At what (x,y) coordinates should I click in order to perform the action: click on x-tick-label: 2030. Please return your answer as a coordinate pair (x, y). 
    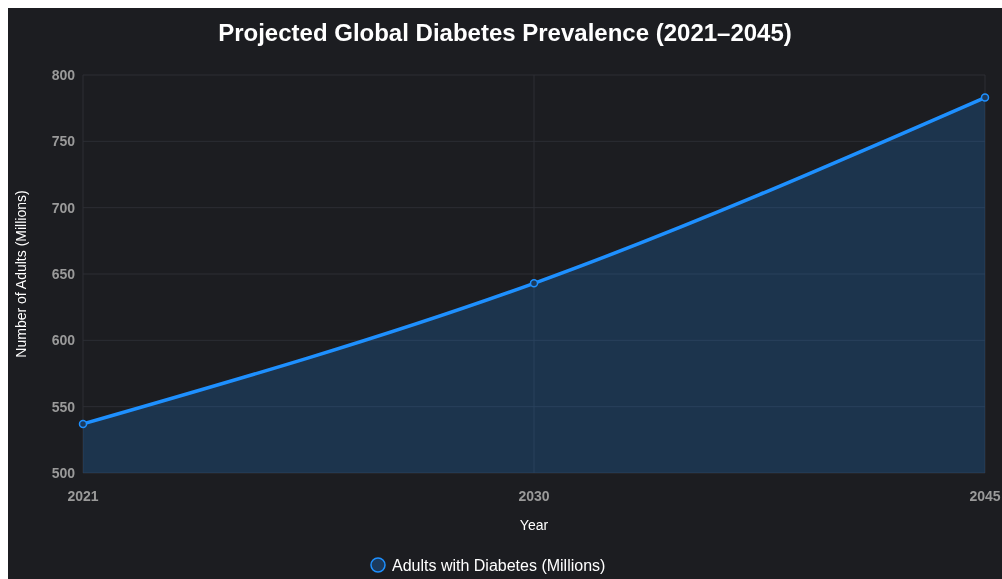
    Looking at the image, I should click on (534, 496).